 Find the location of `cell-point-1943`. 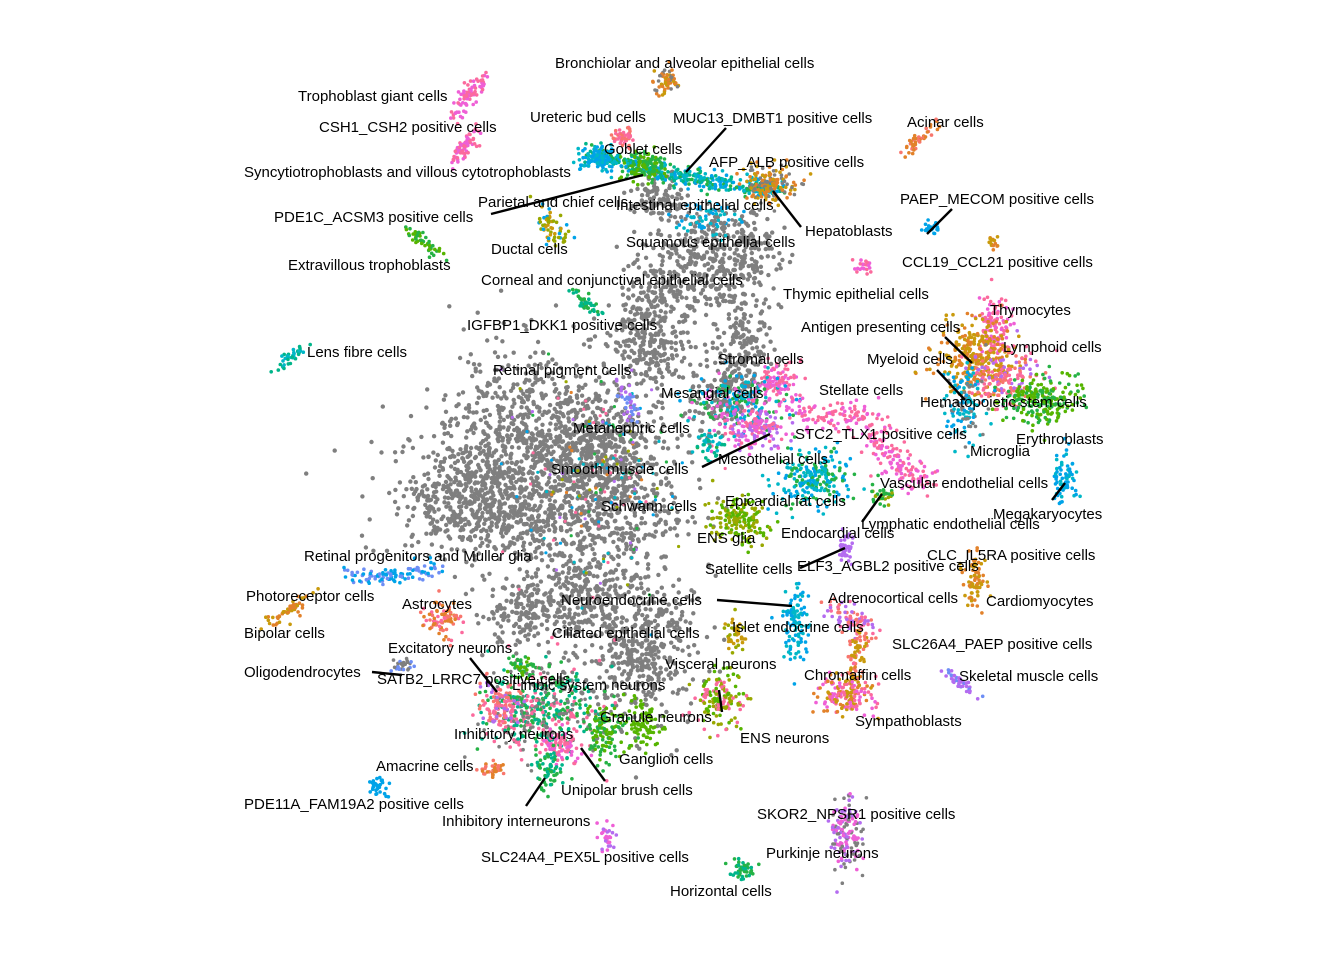

cell-point-1943 is located at coordinates (588, 441).